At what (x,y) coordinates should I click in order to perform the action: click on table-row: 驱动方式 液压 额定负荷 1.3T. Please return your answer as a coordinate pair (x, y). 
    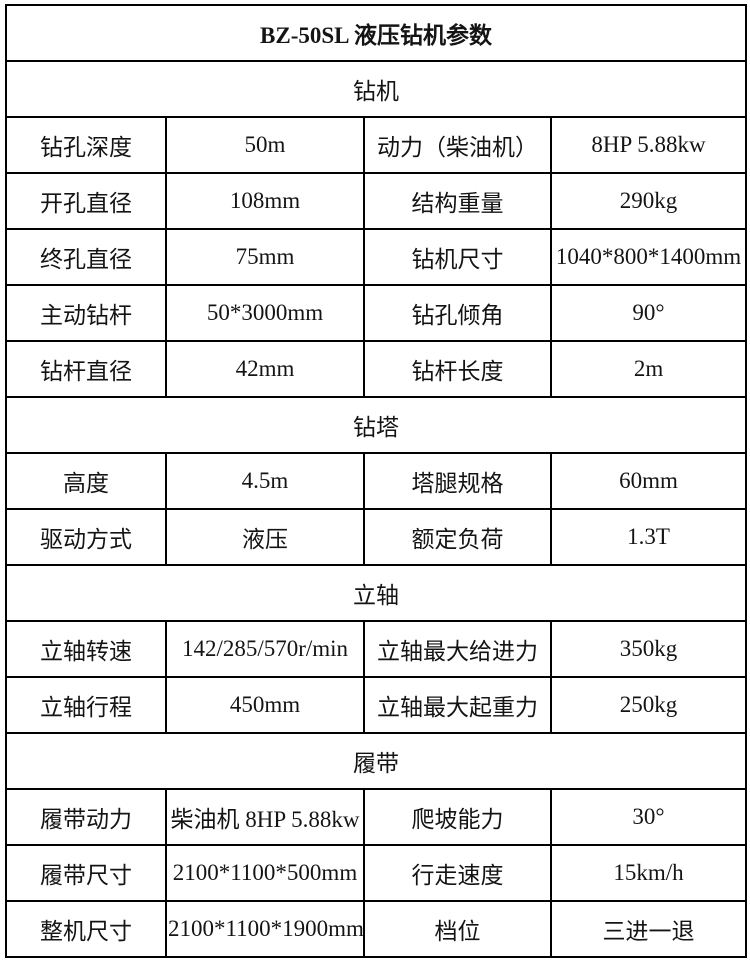
    Looking at the image, I should click on (376, 537).